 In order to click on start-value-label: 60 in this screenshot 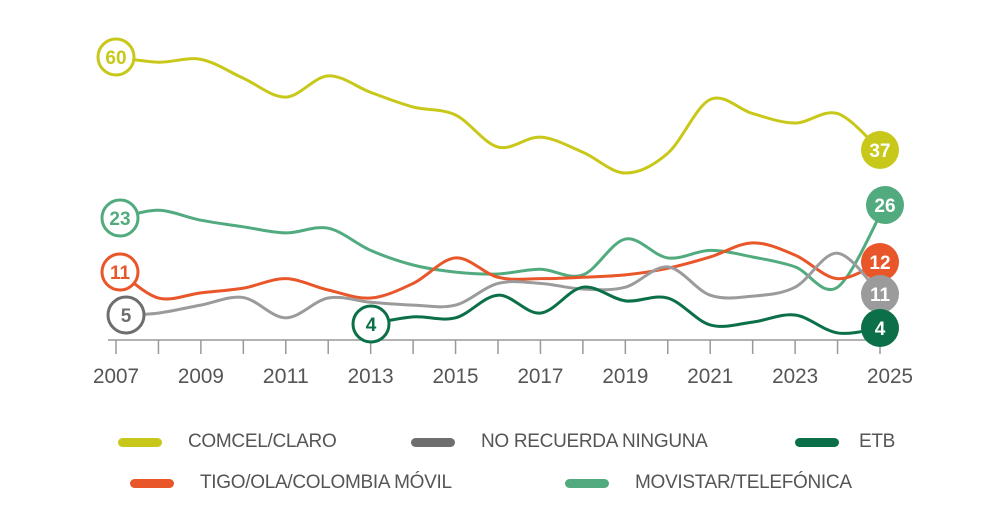, I will do `click(115, 58)`.